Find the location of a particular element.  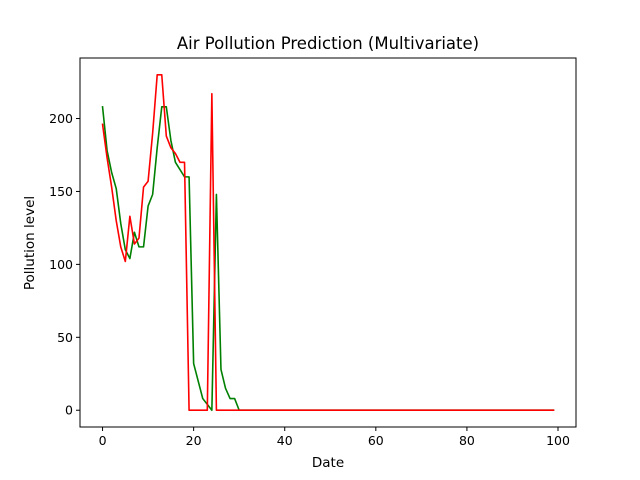

y-tick-label: 0 is located at coordinates (69, 410).